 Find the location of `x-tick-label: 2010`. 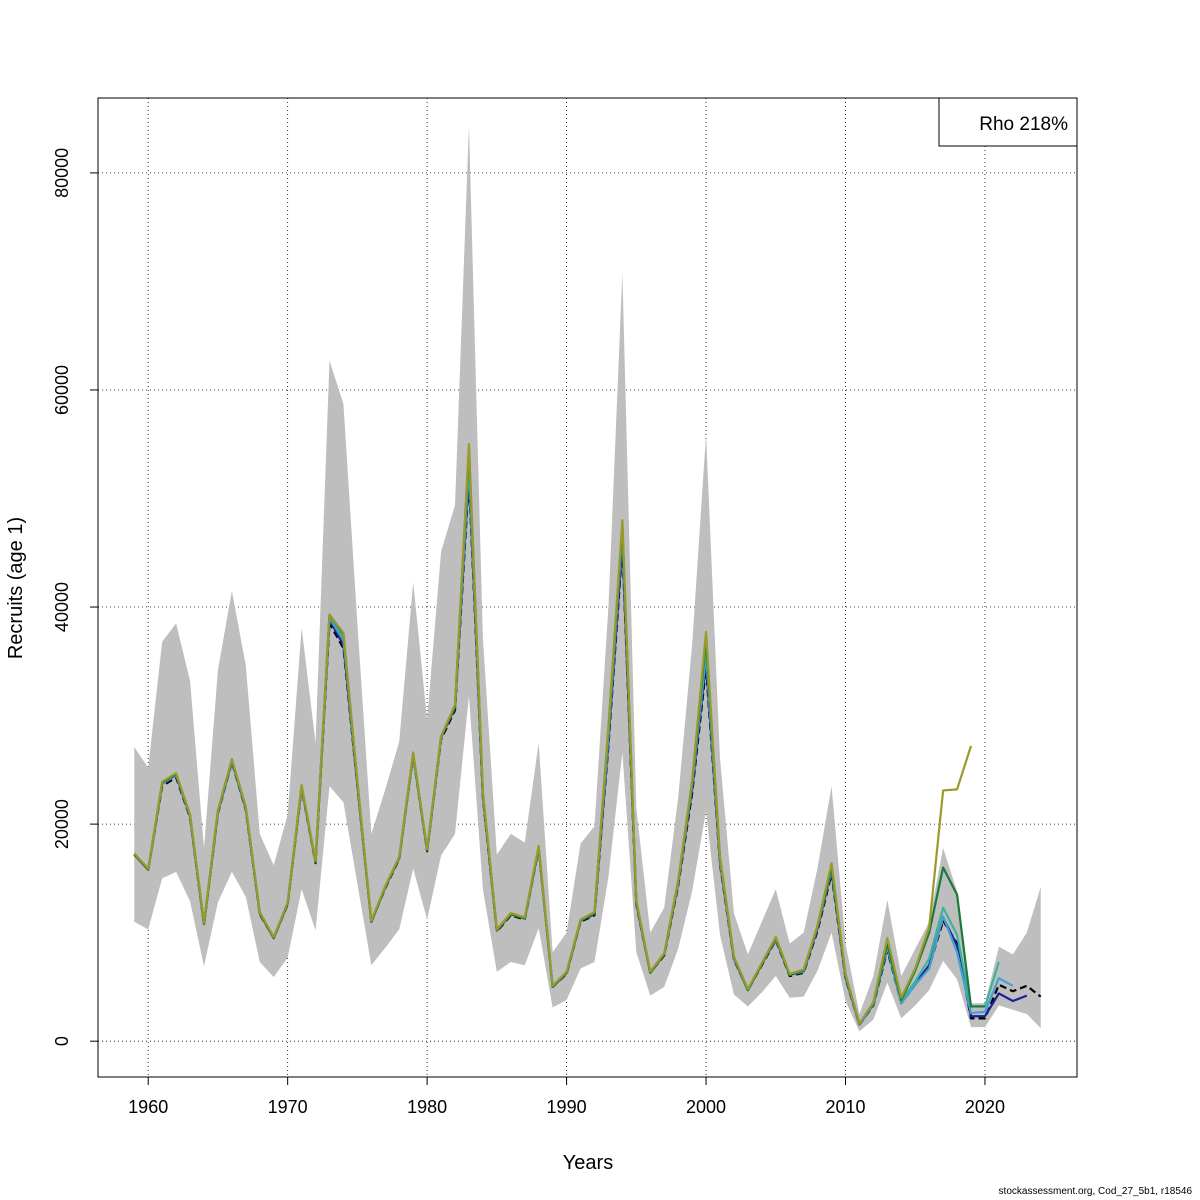

x-tick-label: 2010 is located at coordinates (845, 1107).